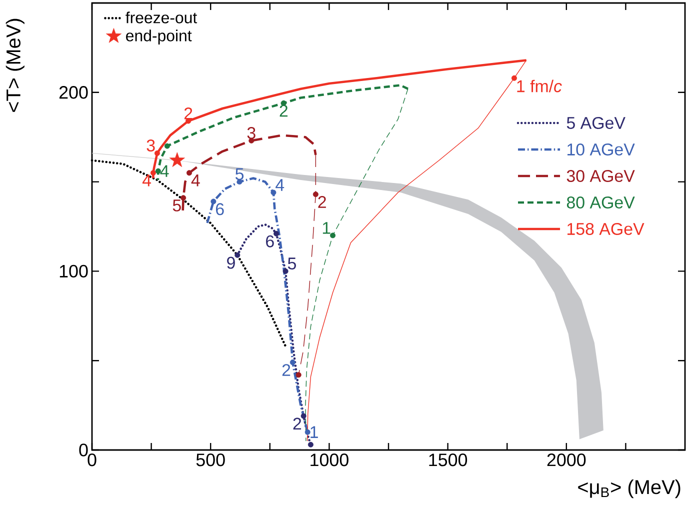  I want to click on legend-label: end-point, so click(159, 37).